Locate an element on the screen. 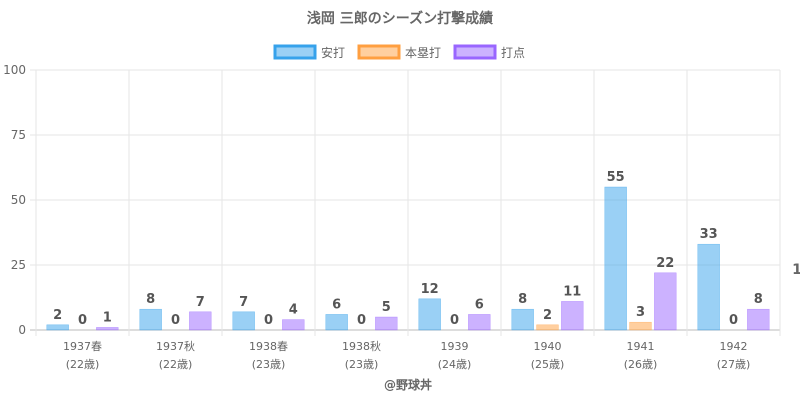  x-tick-label: 1940 is located at coordinates (548, 346).